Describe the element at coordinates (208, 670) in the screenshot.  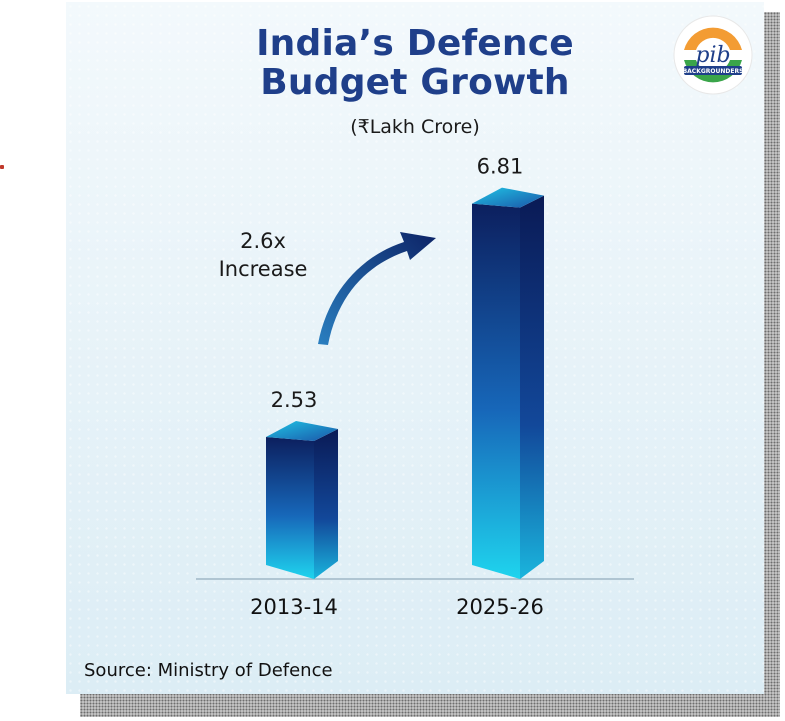
I see `source-note: Source: Ministry of Defence` at that location.